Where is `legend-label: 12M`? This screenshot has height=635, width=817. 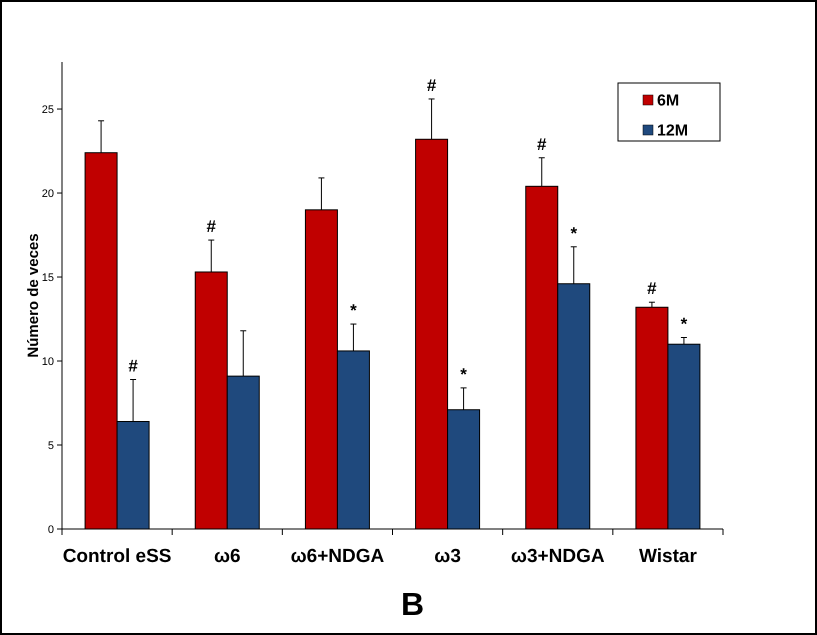 legend-label: 12M is located at coordinates (672, 131).